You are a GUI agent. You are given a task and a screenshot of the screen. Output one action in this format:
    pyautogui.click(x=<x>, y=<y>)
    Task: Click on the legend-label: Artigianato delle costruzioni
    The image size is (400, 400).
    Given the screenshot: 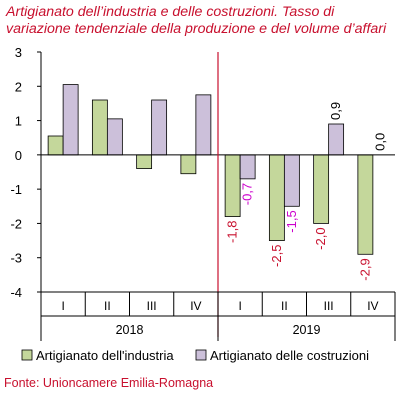 What is the action you would take?
    pyautogui.click(x=289, y=355)
    